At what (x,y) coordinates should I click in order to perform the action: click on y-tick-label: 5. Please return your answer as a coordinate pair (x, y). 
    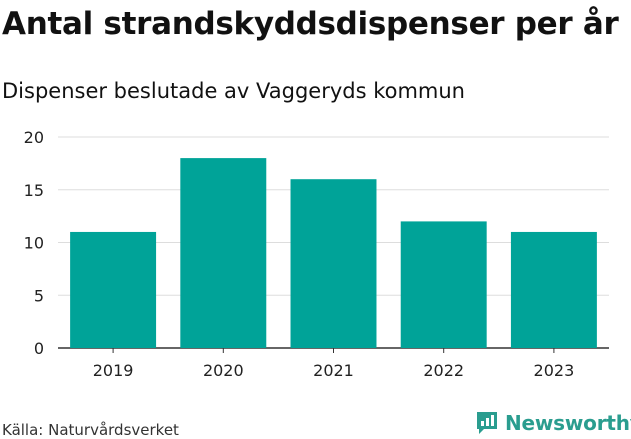
    Looking at the image, I should click on (39, 295).